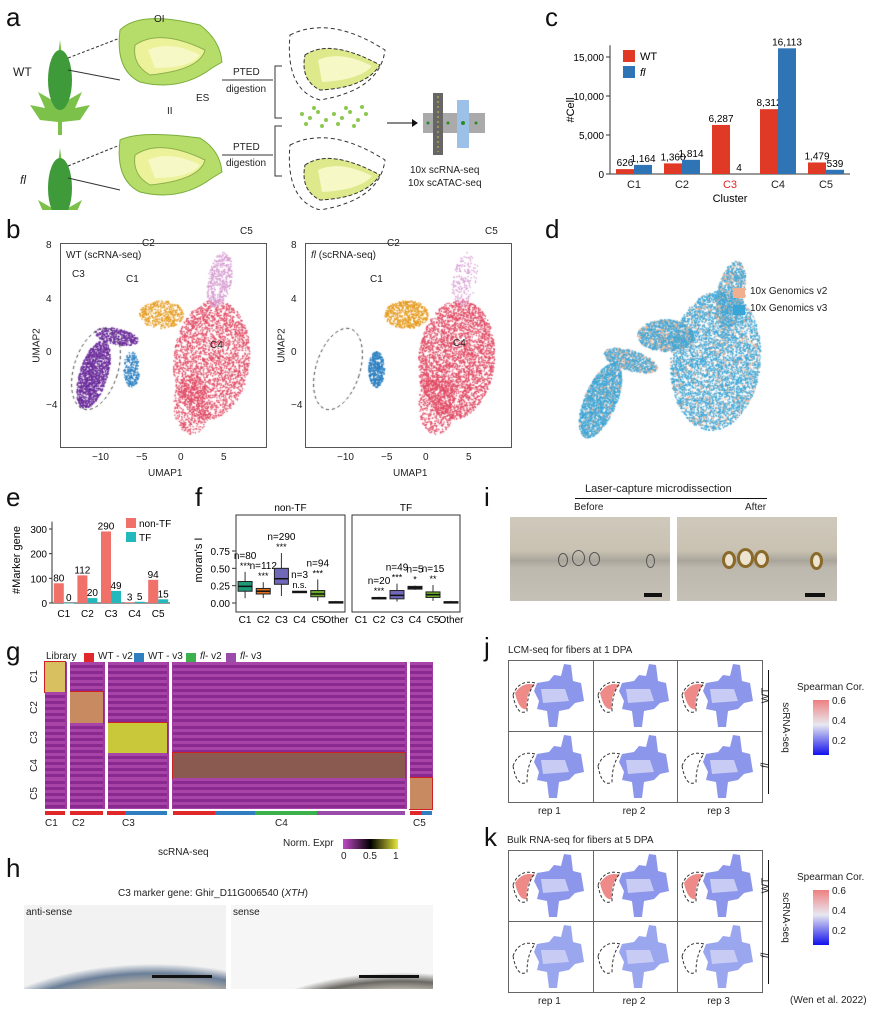 The height and width of the screenshot is (1011, 880). Describe the element at coordinates (588, 58) in the screenshot. I see `y-tick-label: 15,000` at that location.